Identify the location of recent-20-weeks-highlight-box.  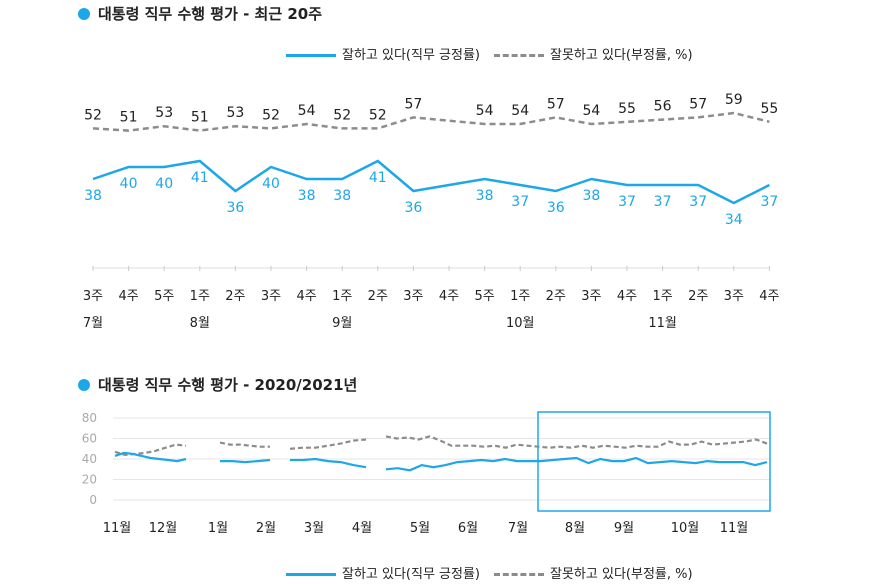
(654, 461).